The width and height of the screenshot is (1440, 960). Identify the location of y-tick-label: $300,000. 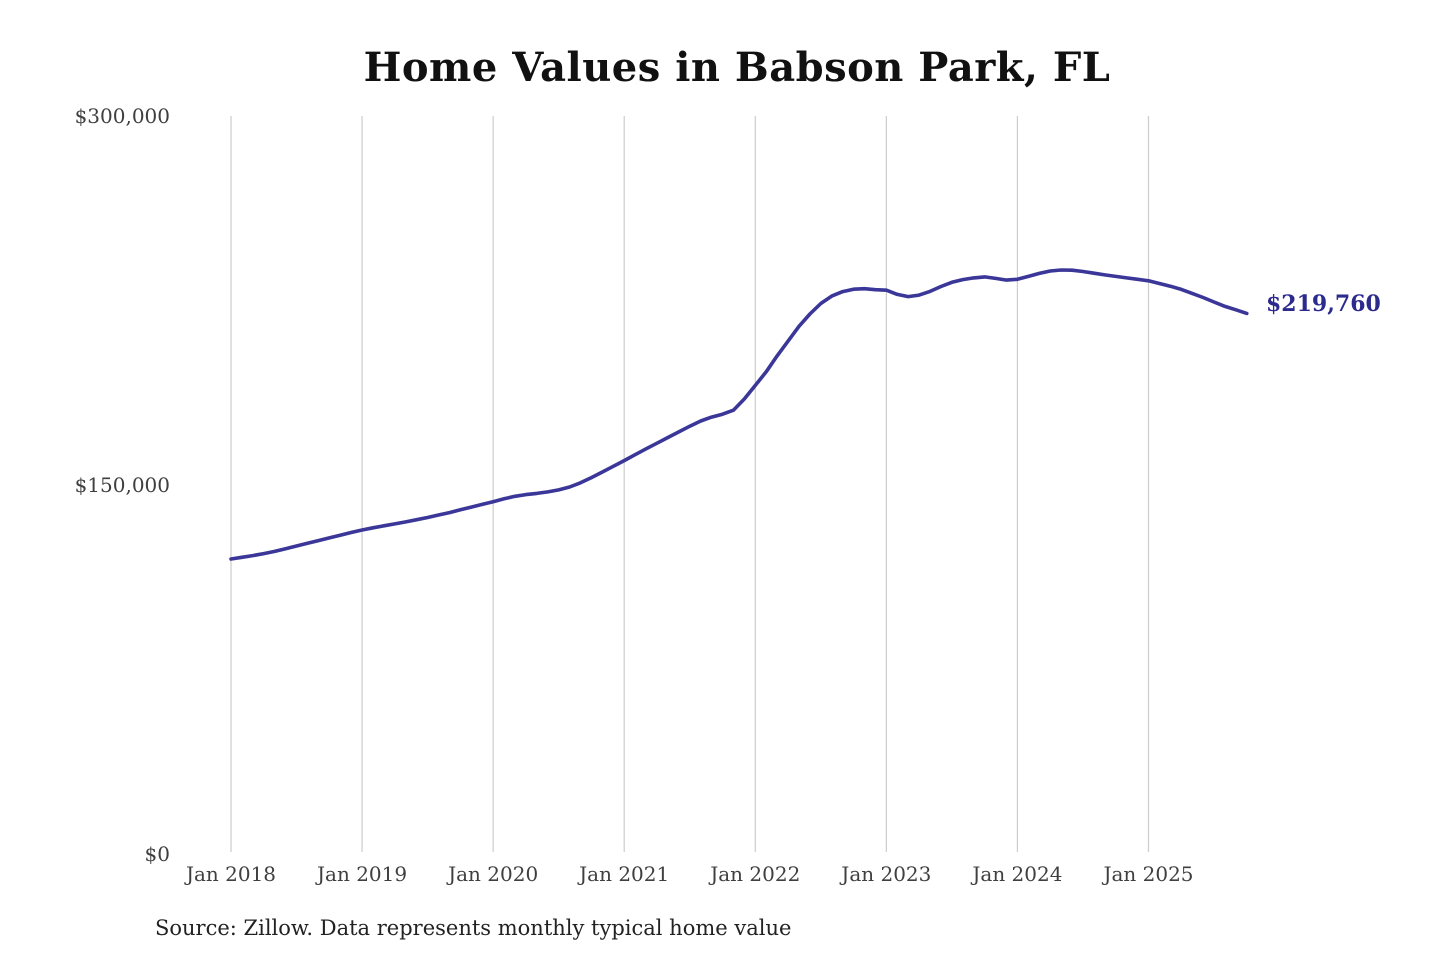
(122, 116).